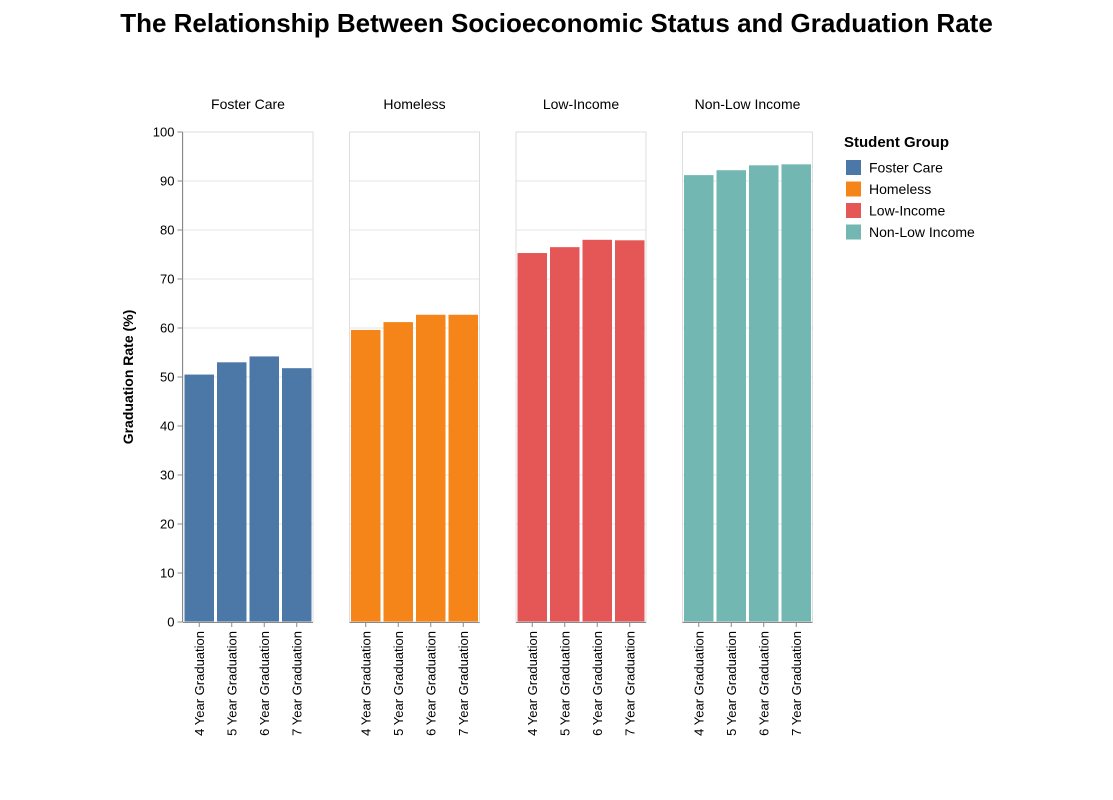 The image size is (1113, 800). Describe the element at coordinates (167, 475) in the screenshot. I see `y-tick-label: 30` at that location.